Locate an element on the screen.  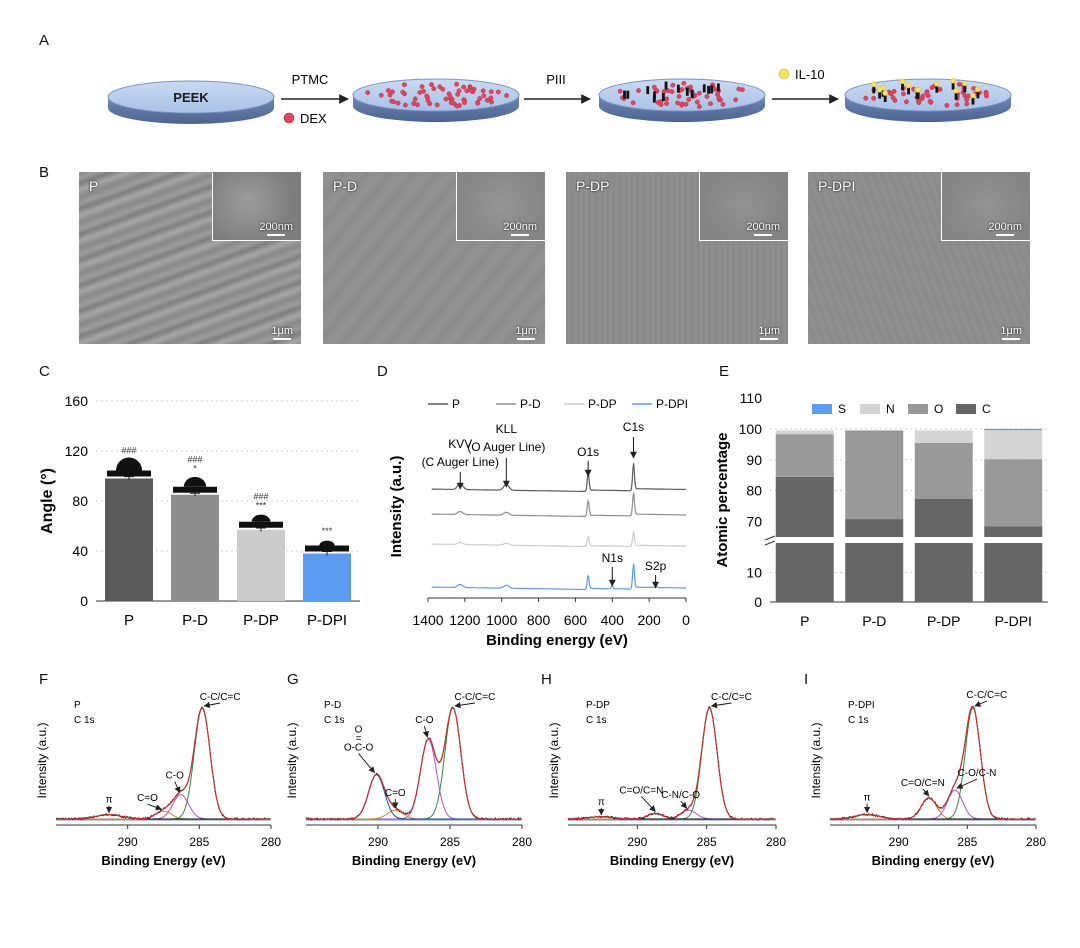
main-scale-bar: 1μm is located at coordinates (769, 332).